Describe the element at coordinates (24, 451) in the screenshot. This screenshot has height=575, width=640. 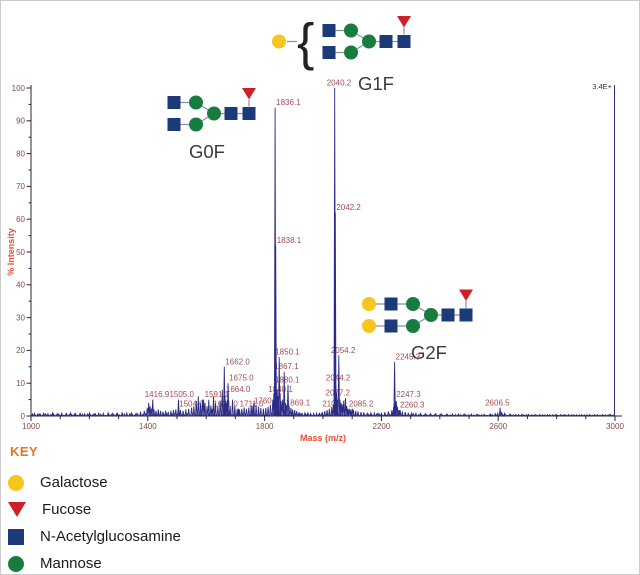
I see `key-title: KEY` at that location.